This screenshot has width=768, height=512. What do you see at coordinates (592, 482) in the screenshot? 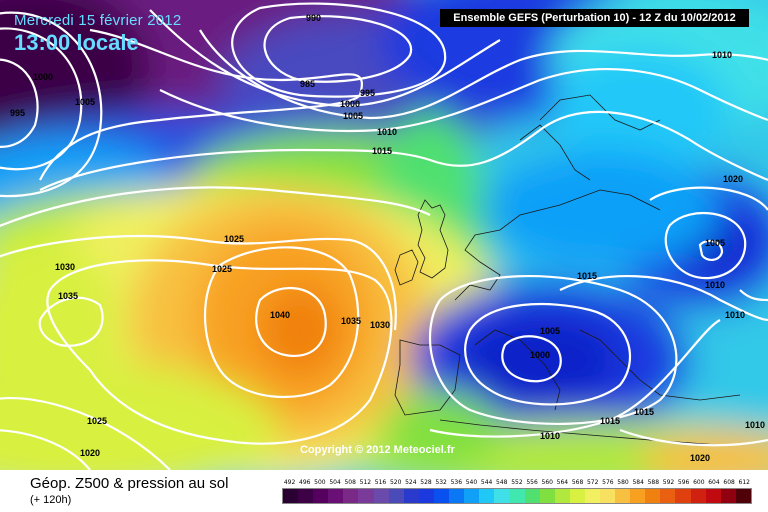
I see `scale-label: 572` at bounding box center [592, 482].